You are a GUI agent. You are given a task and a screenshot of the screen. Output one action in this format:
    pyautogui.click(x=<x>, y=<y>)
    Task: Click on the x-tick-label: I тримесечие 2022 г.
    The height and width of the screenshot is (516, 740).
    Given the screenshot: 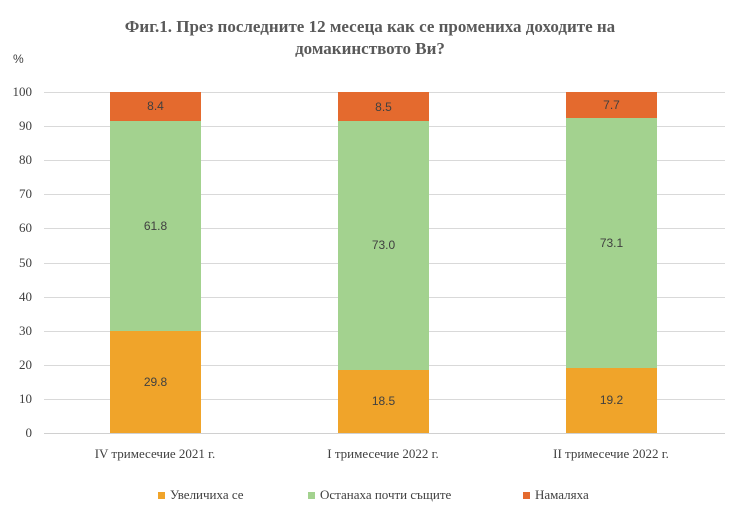 What is the action you would take?
    pyautogui.click(x=383, y=453)
    